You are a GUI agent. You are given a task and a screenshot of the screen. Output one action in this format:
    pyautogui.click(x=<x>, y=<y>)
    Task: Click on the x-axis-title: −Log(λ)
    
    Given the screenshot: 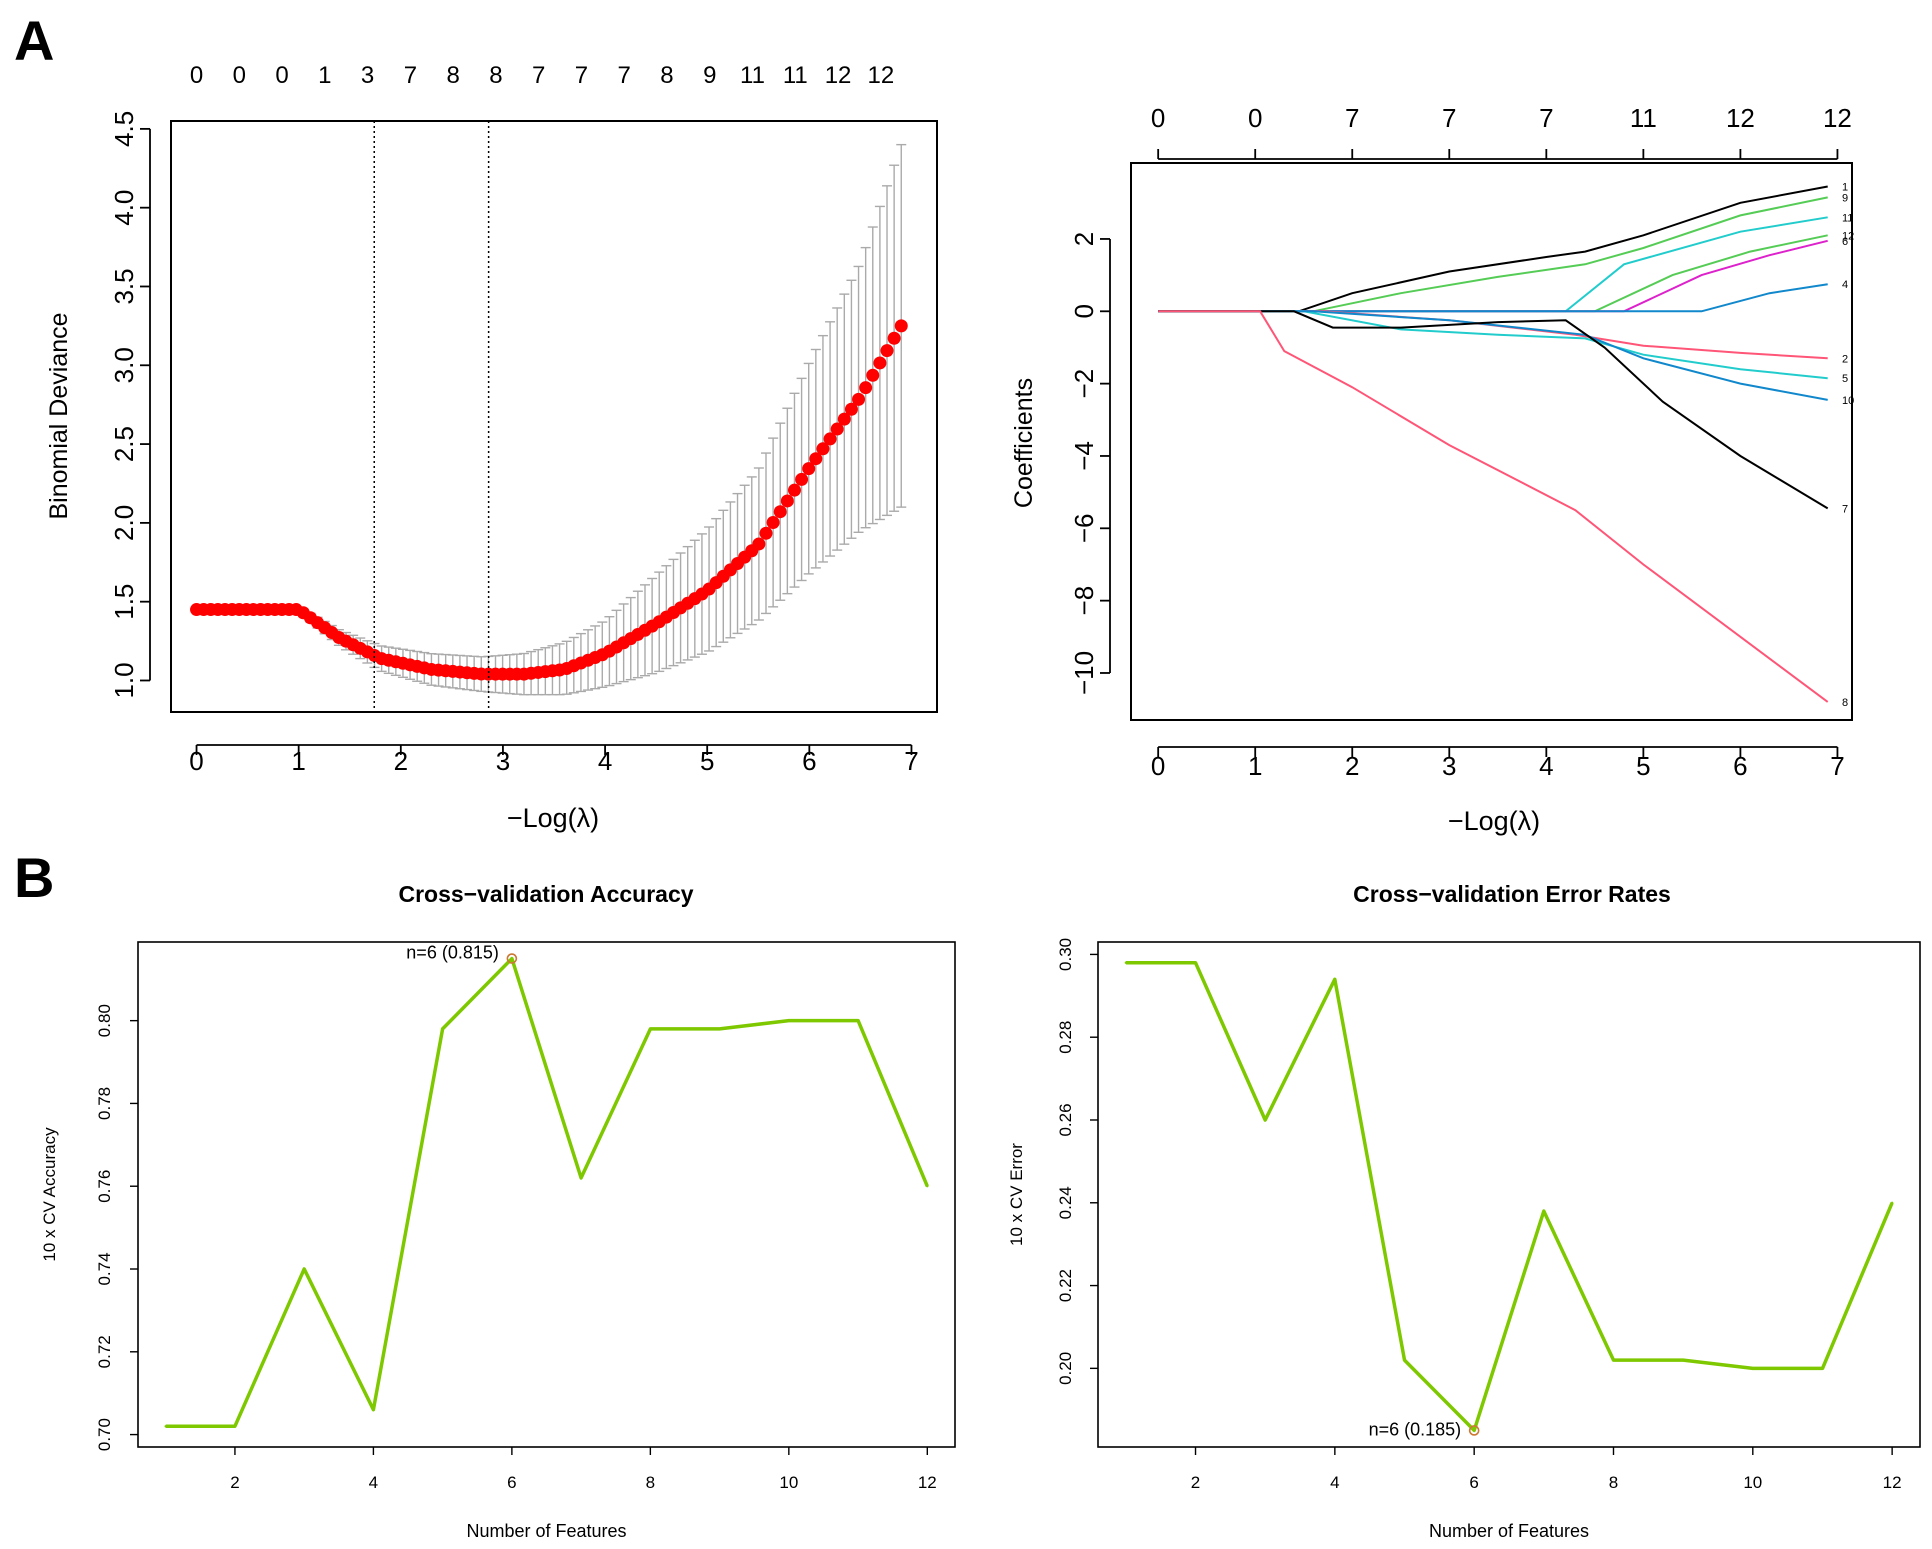 What is the action you would take?
    pyautogui.click(x=553, y=818)
    